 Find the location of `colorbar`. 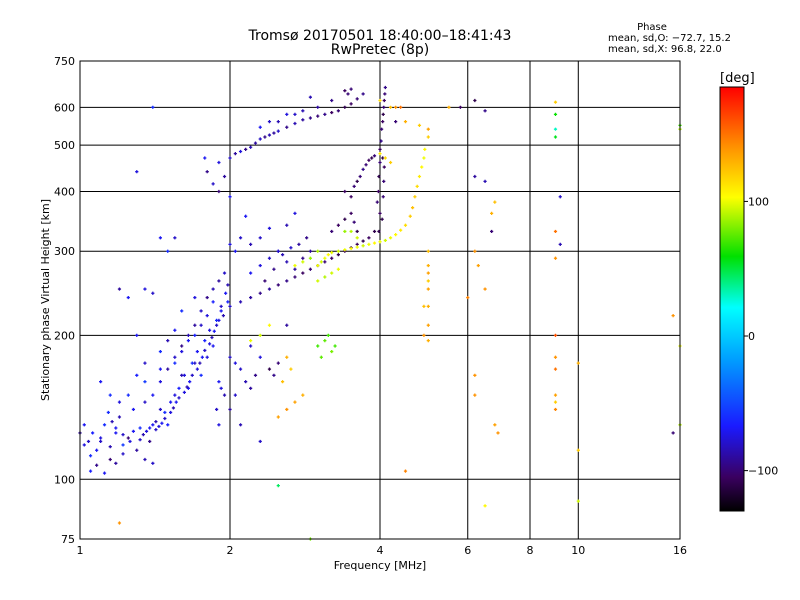

colorbar is located at coordinates (732, 299).